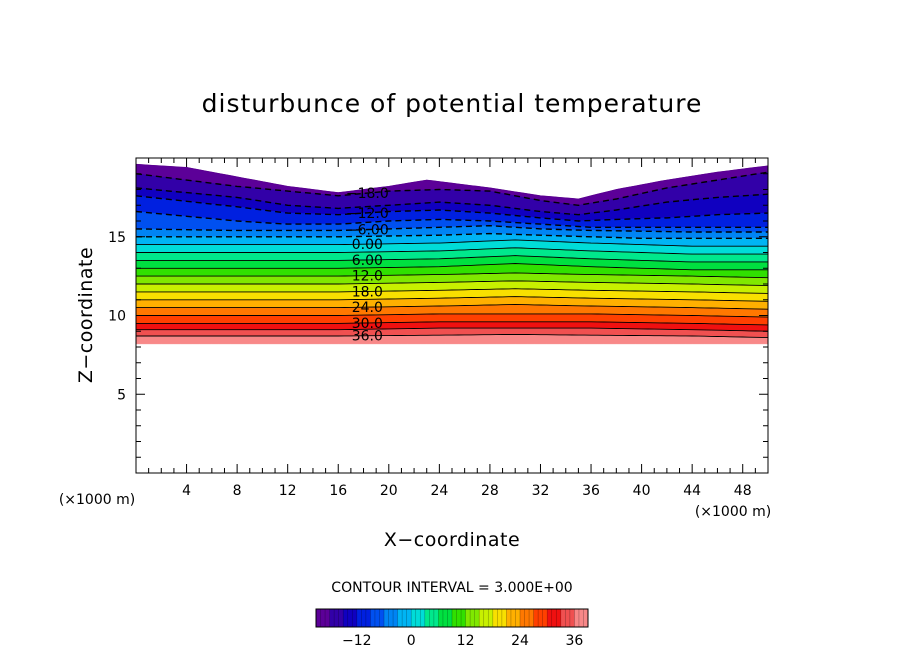 This screenshot has width=904, height=654. I want to click on colorbar-tick-label: 0, so click(411, 641).